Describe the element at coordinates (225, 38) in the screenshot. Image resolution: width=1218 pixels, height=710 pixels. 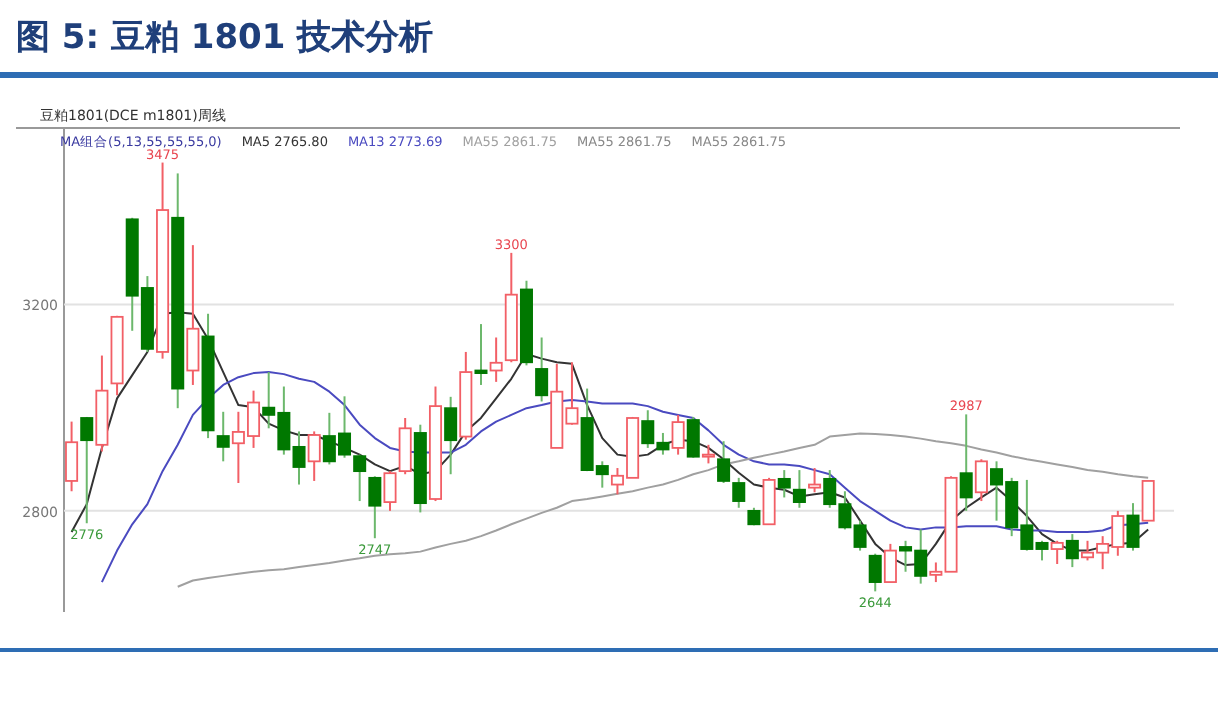
I see `title: 图 5: 豆粕 1801 技术分析` at that location.